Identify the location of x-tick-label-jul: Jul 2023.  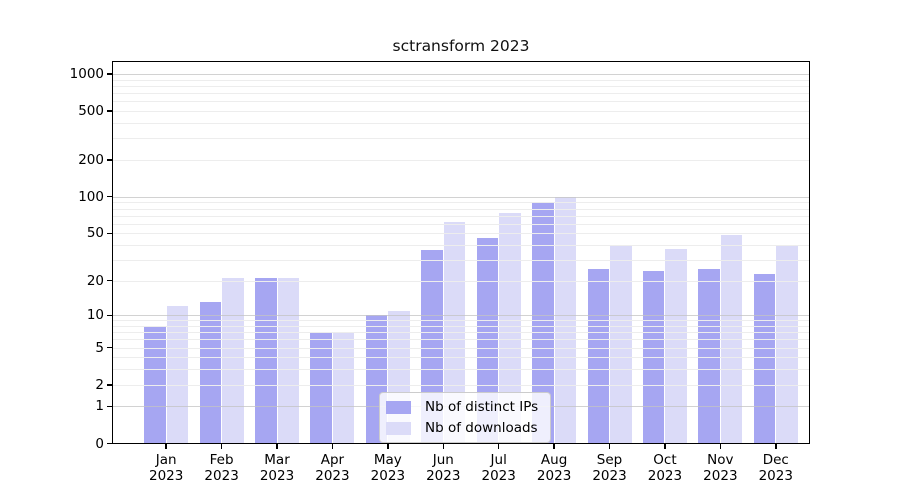
(498, 468).